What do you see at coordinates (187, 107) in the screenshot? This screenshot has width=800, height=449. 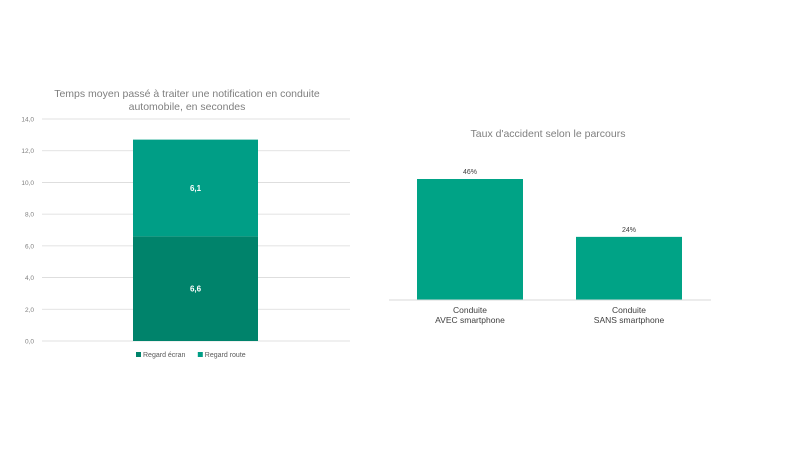 I see `chart1-title-line-2: automobile, en secondes` at bounding box center [187, 107].